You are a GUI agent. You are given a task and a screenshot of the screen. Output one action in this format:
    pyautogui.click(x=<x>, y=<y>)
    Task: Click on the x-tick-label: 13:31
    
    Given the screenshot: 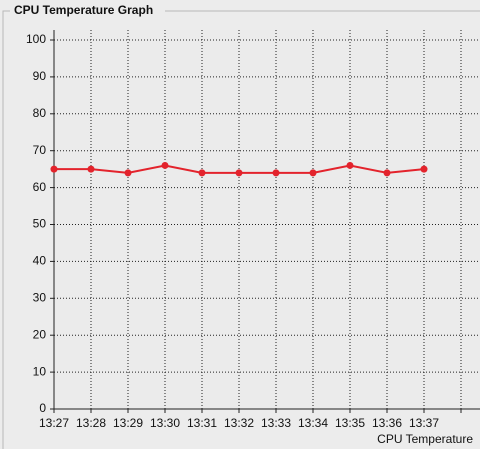 What is the action you would take?
    pyautogui.click(x=202, y=423)
    